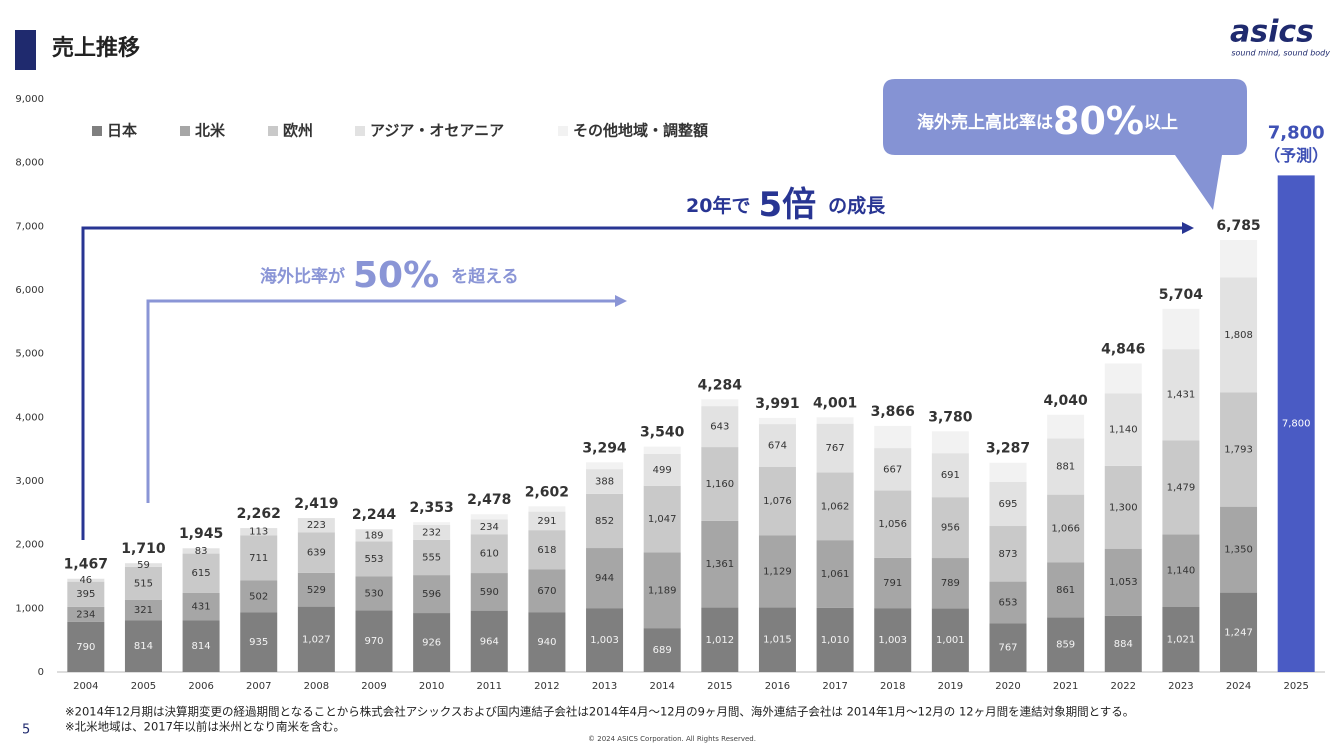  I want to click on segment-label: 1,160, so click(719, 484).